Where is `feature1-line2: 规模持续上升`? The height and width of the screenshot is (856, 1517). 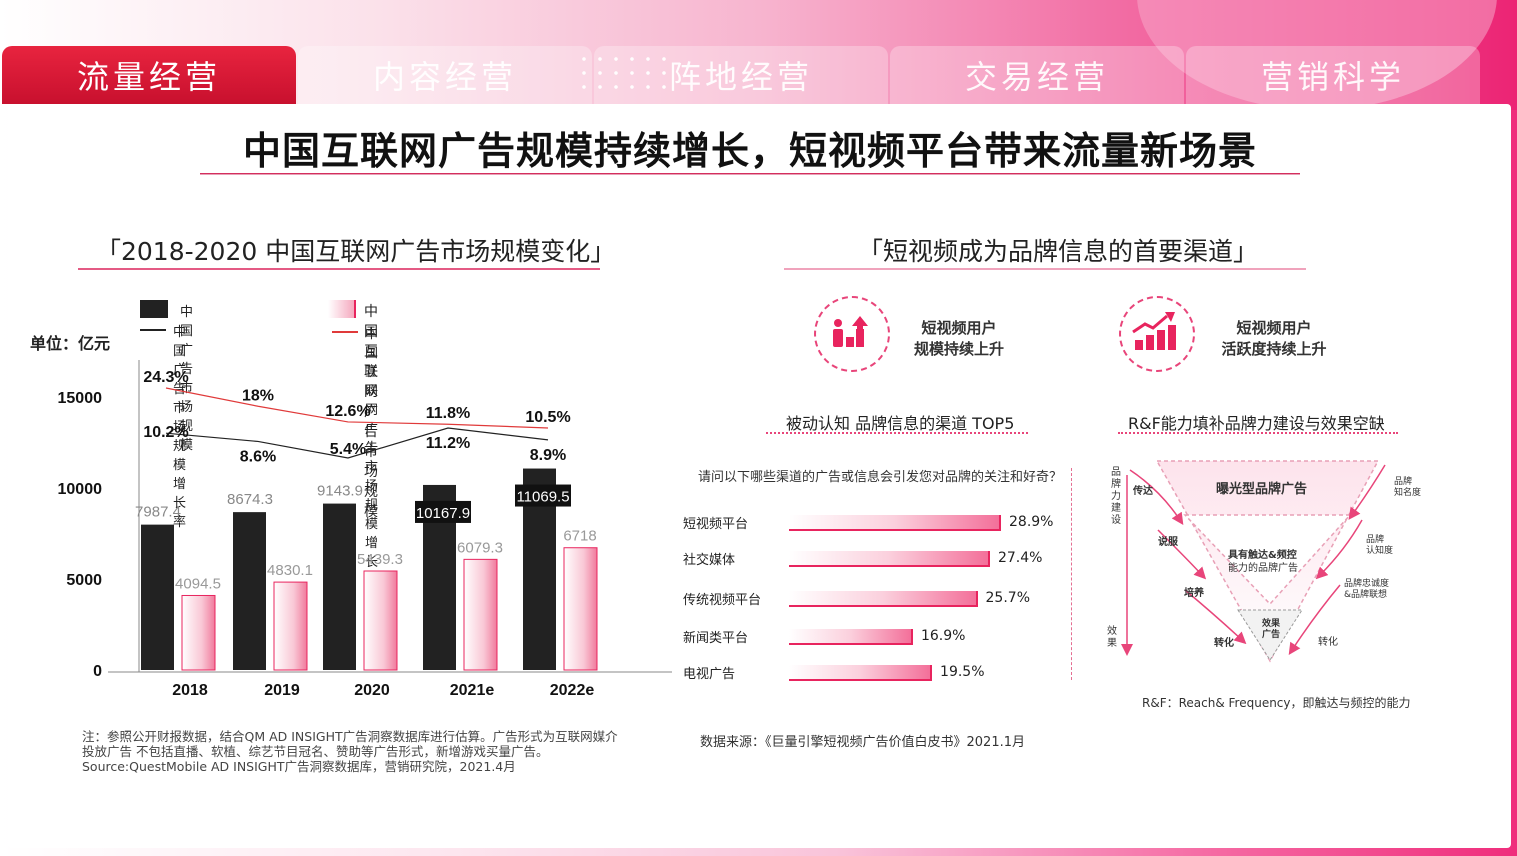
feature1-line2: 规模持续上升 is located at coordinates (958, 349).